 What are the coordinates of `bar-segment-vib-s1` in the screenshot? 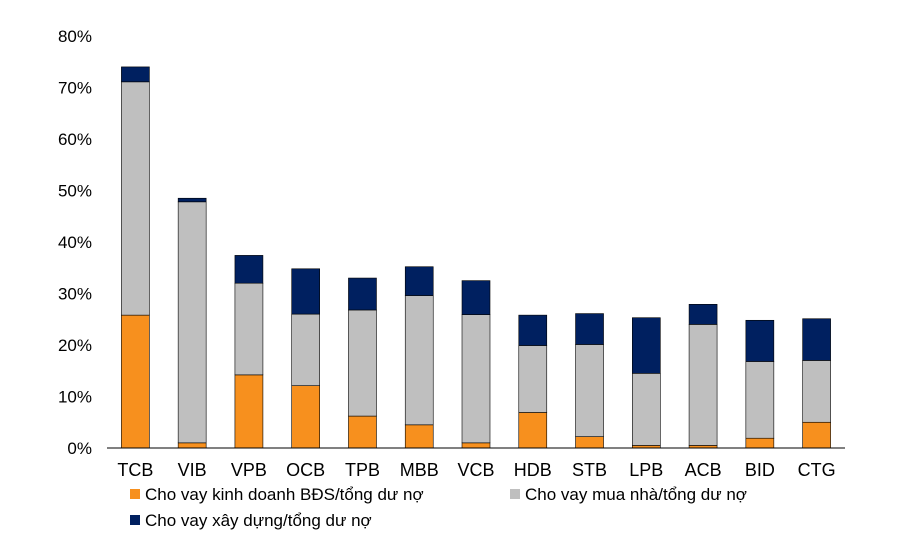 It's located at (192, 445).